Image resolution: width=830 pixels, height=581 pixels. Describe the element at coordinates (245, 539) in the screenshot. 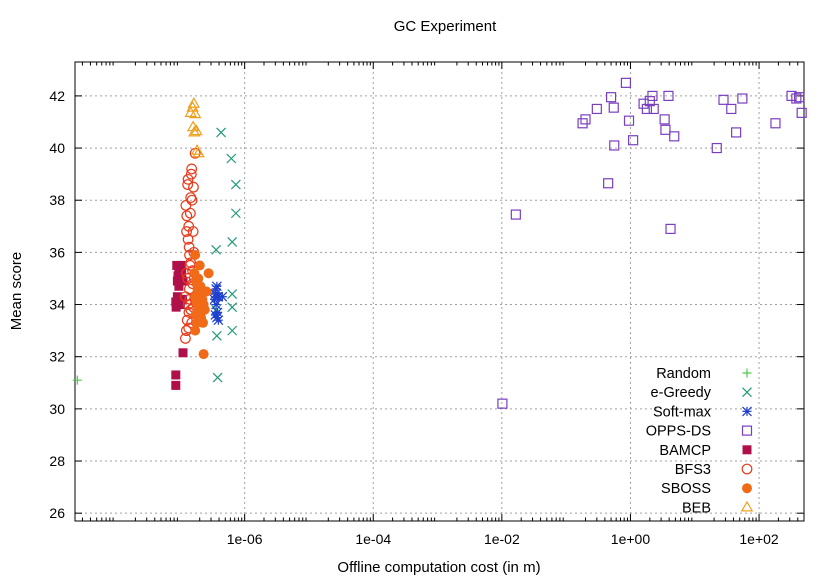

I see `x-tick-label: 1e-06` at that location.